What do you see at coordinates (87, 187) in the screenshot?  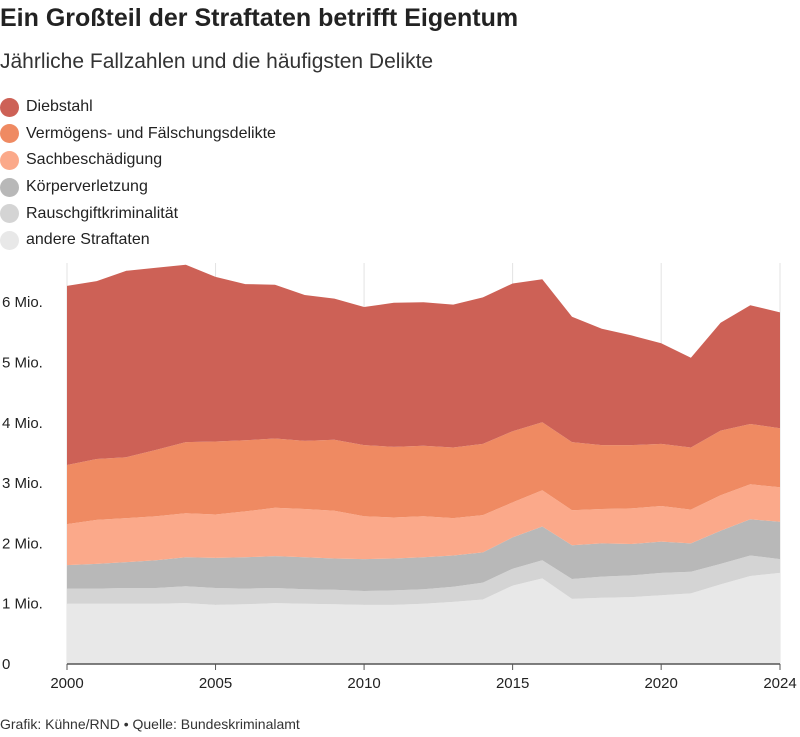 I see `legend-label: Körperverletzung` at bounding box center [87, 187].